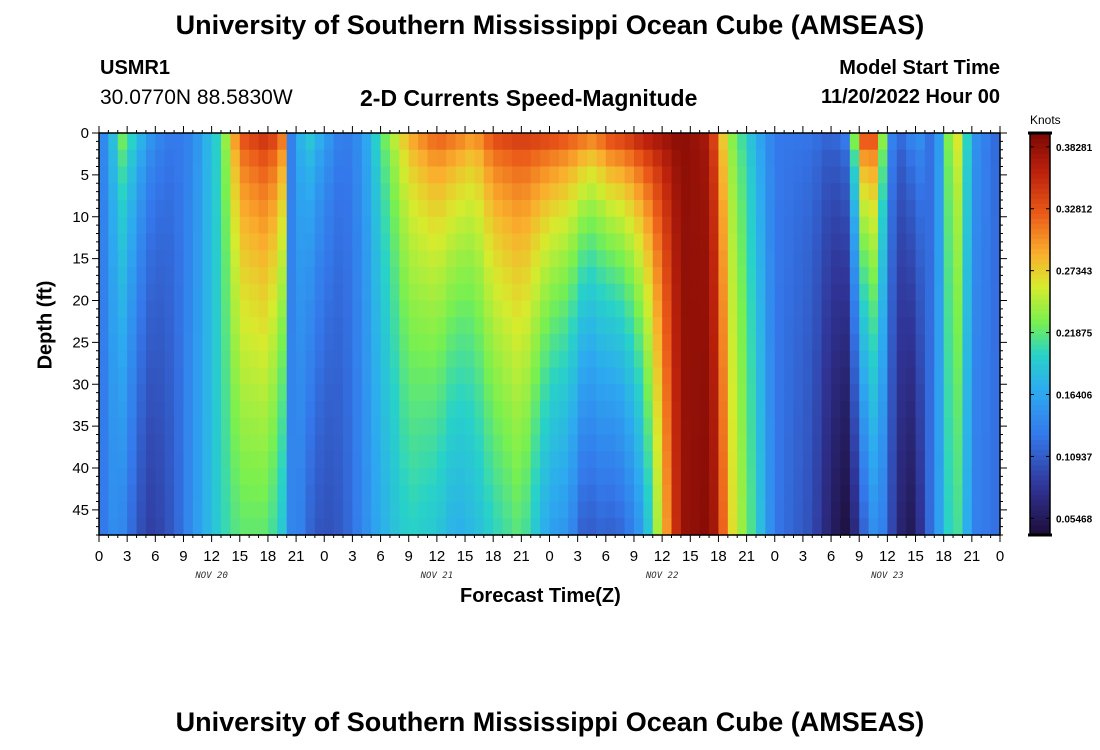 Image resolution: width=1100 pixels, height=750 pixels. What do you see at coordinates (1074, 396) in the screenshot?
I see `colorbar-tick-label: 0.16406` at bounding box center [1074, 396].